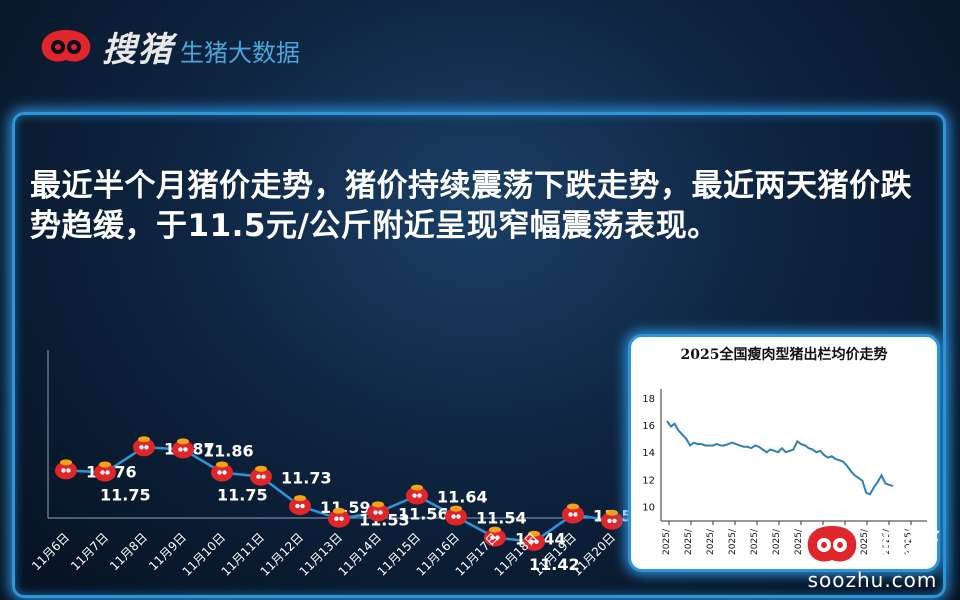  Describe the element at coordinates (872, 580) in the screenshot. I see `watermark-text: soozhu.com` at that location.